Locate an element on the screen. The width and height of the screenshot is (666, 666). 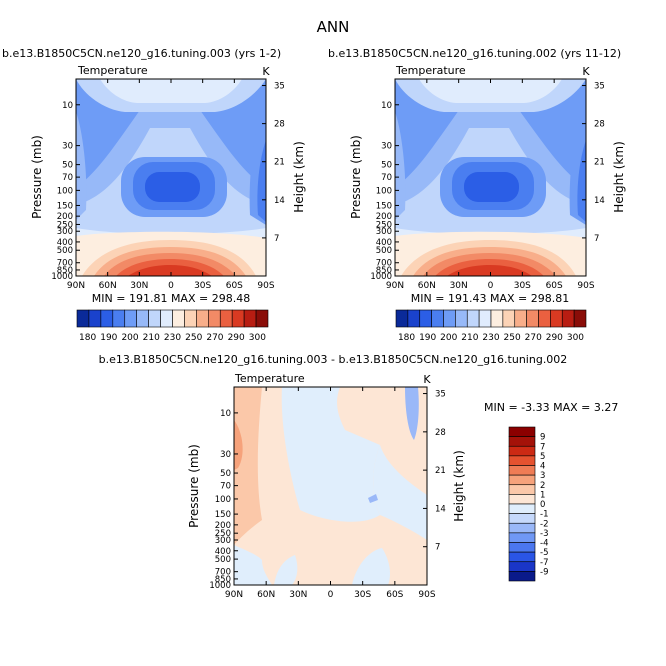
panel-a-unit-label: K is located at coordinates (266, 71).